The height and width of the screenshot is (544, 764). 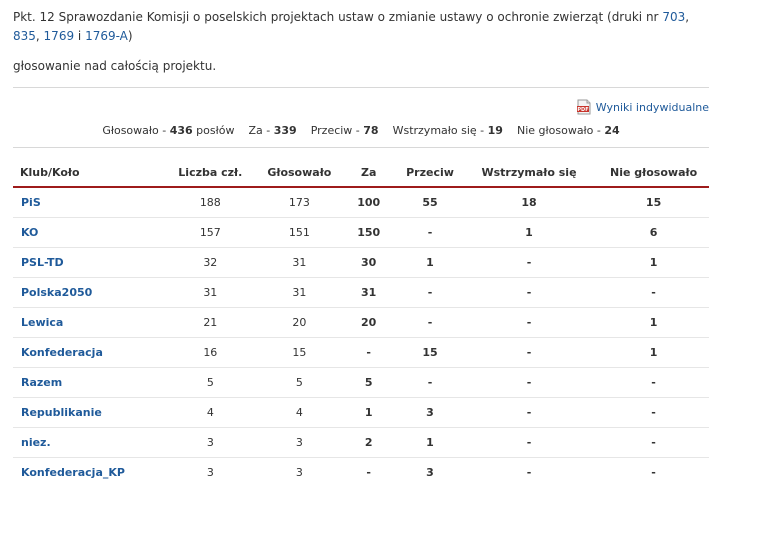 I want to click on cell-abstained: 18, so click(x=529, y=202).